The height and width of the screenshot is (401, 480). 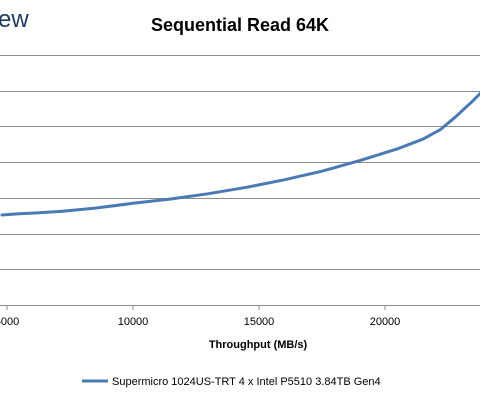 What do you see at coordinates (240, 25) in the screenshot?
I see `chart-title: Sequential Read 64K` at bounding box center [240, 25].